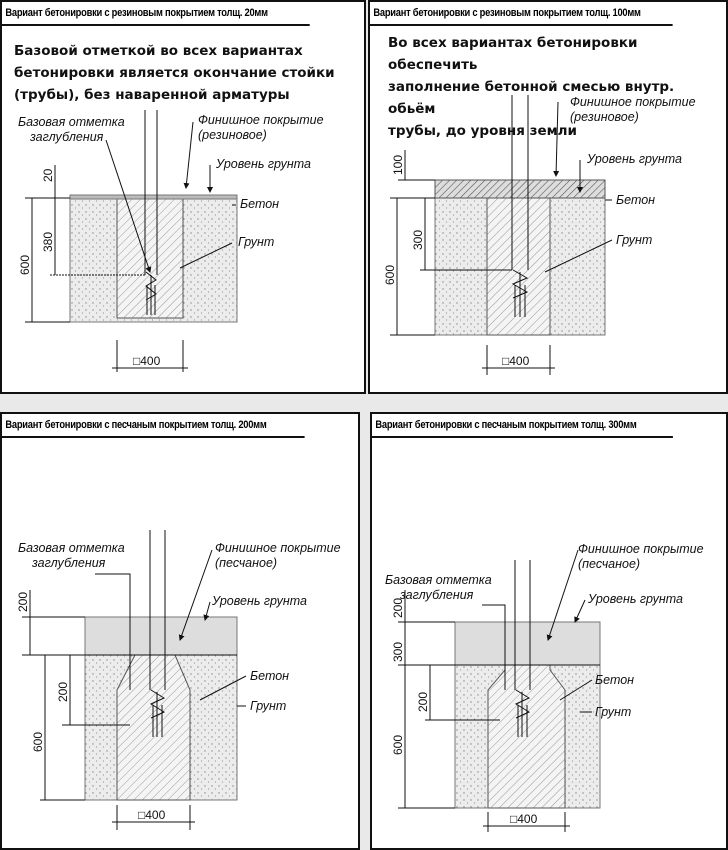  I want to click on dim-380: 380, so click(48, 242).